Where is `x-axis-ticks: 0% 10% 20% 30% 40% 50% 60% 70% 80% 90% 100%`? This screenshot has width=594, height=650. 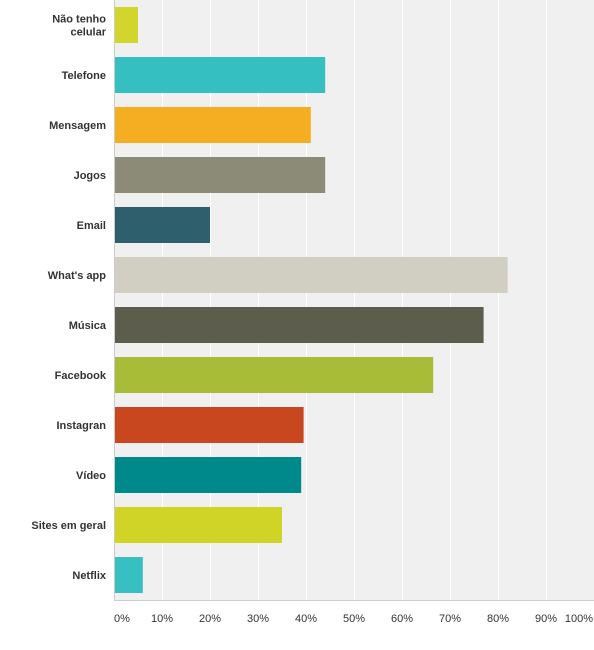 x-axis-ticks: 0% 10% 20% 30% 40% 50% 60% 70% 80% 90% 100% is located at coordinates (353, 619).